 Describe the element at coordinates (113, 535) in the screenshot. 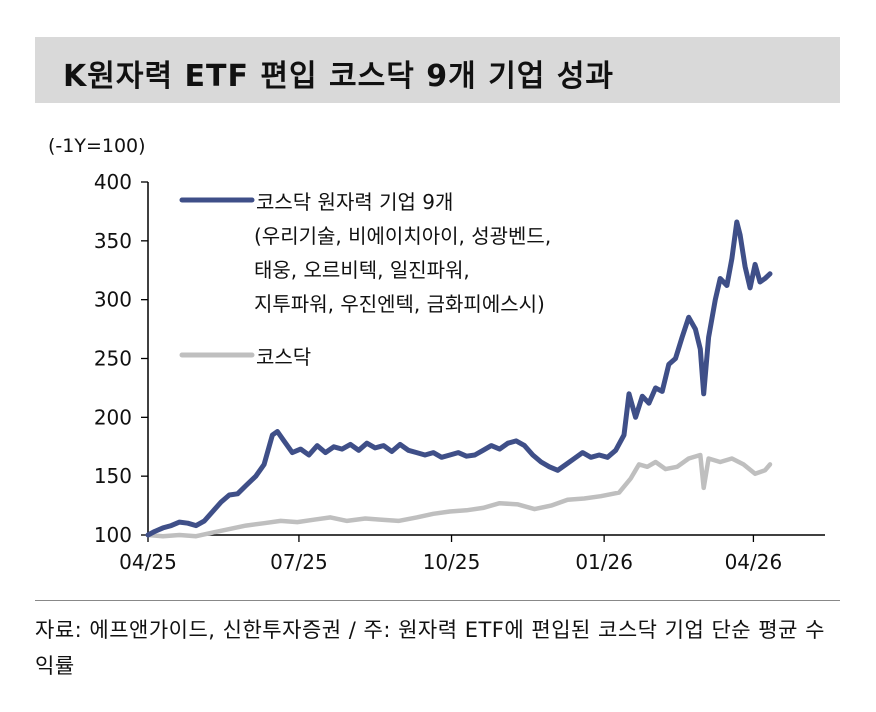

I see `y-tick-label: 100` at that location.